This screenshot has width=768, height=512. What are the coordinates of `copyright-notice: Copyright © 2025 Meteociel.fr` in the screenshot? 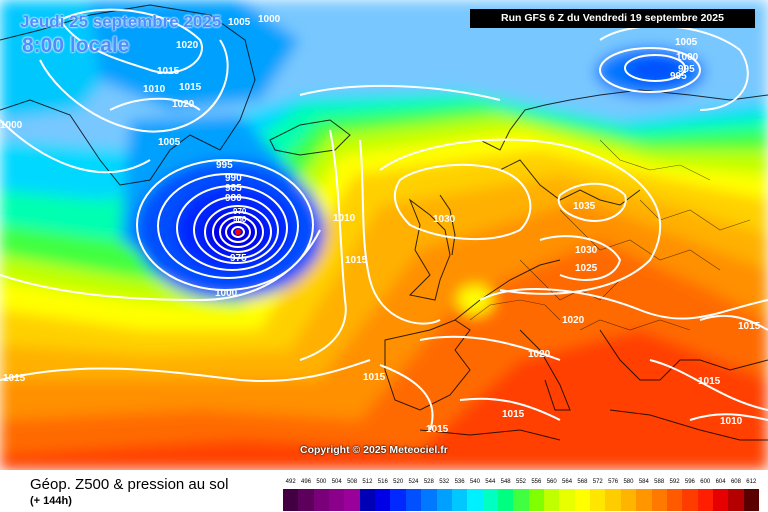 It's located at (374, 450).